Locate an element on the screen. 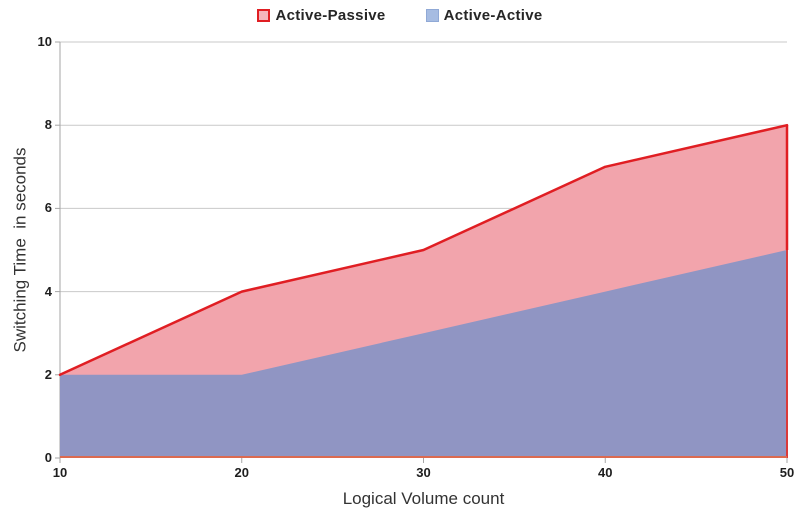 The width and height of the screenshot is (800, 524). x-tick-label: 20 is located at coordinates (241, 472).